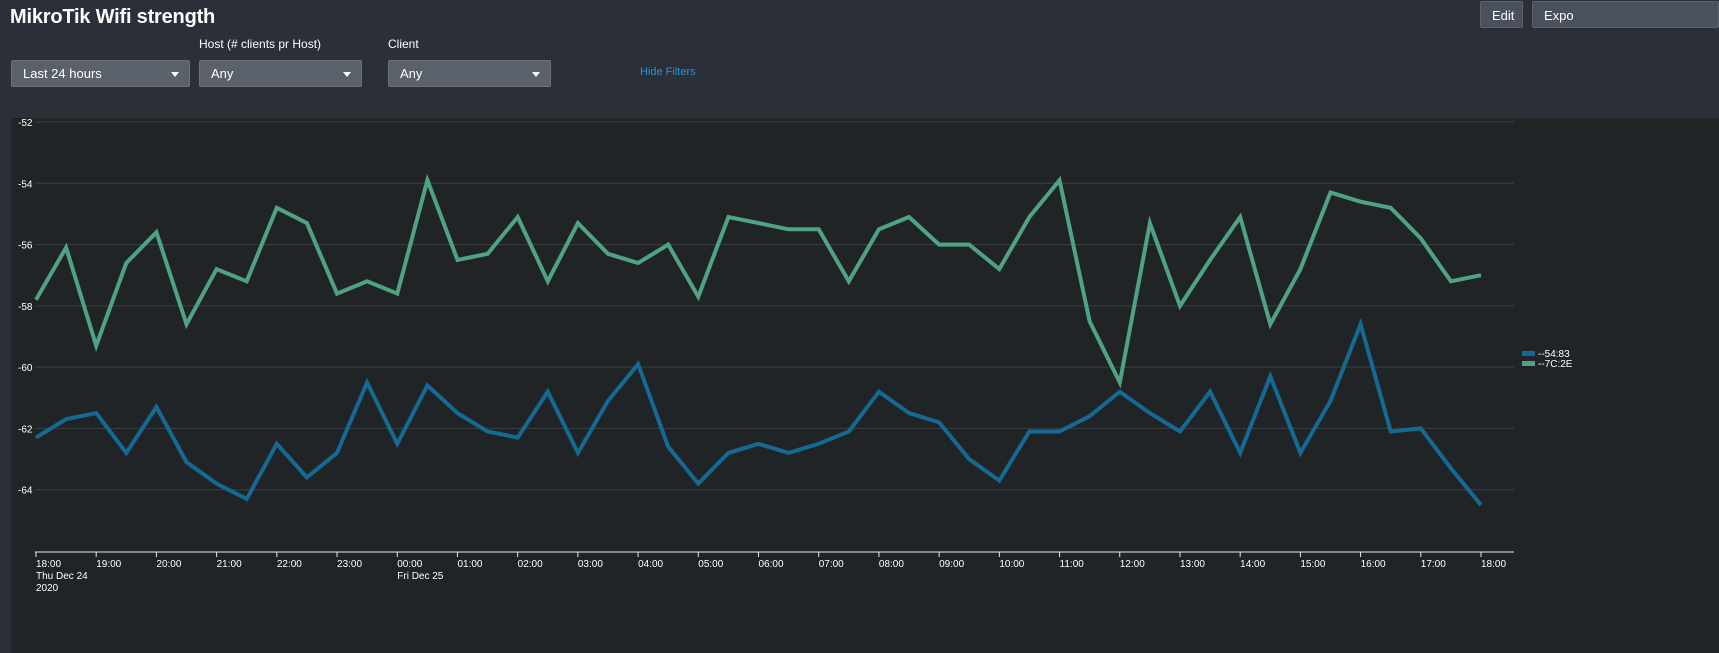  What do you see at coordinates (420, 576) in the screenshot?
I see `x-tick-date-label: Fri Dec 25` at bounding box center [420, 576].